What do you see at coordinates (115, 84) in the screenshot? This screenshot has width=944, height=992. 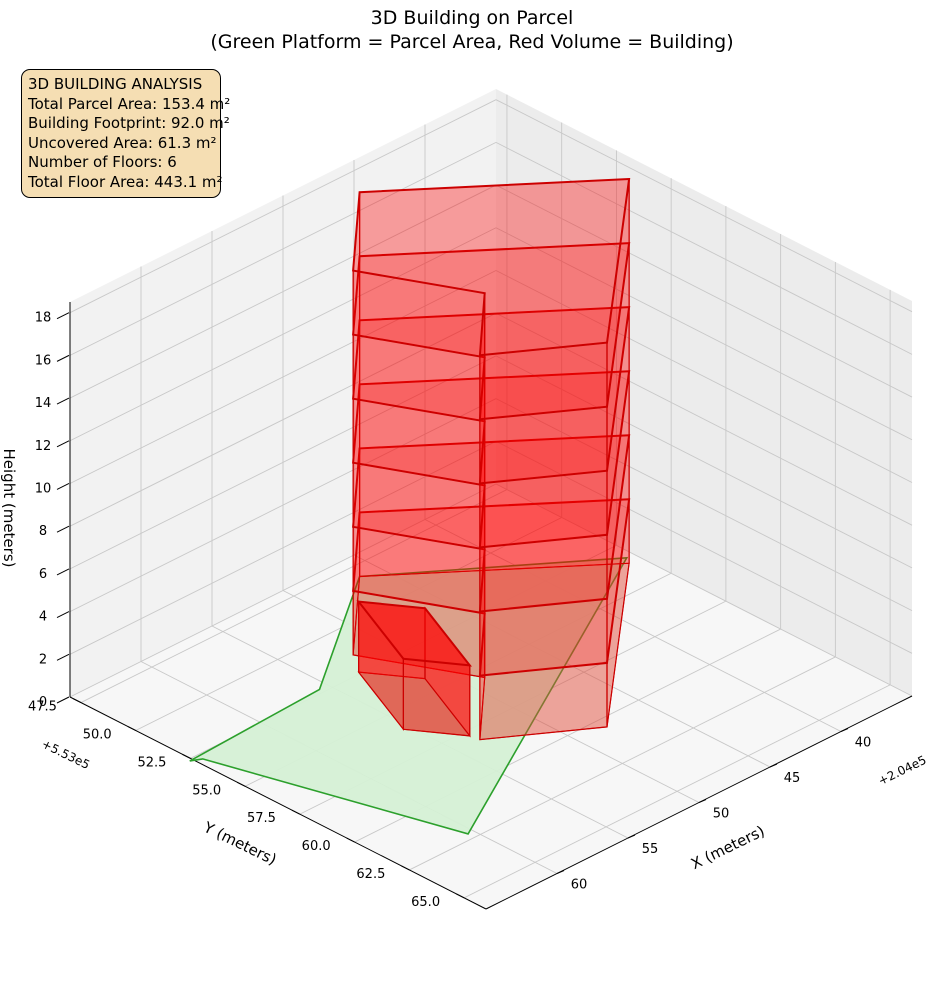 I see `stats-heading: 3D BUILDING ANALYSIS` at bounding box center [115, 84].